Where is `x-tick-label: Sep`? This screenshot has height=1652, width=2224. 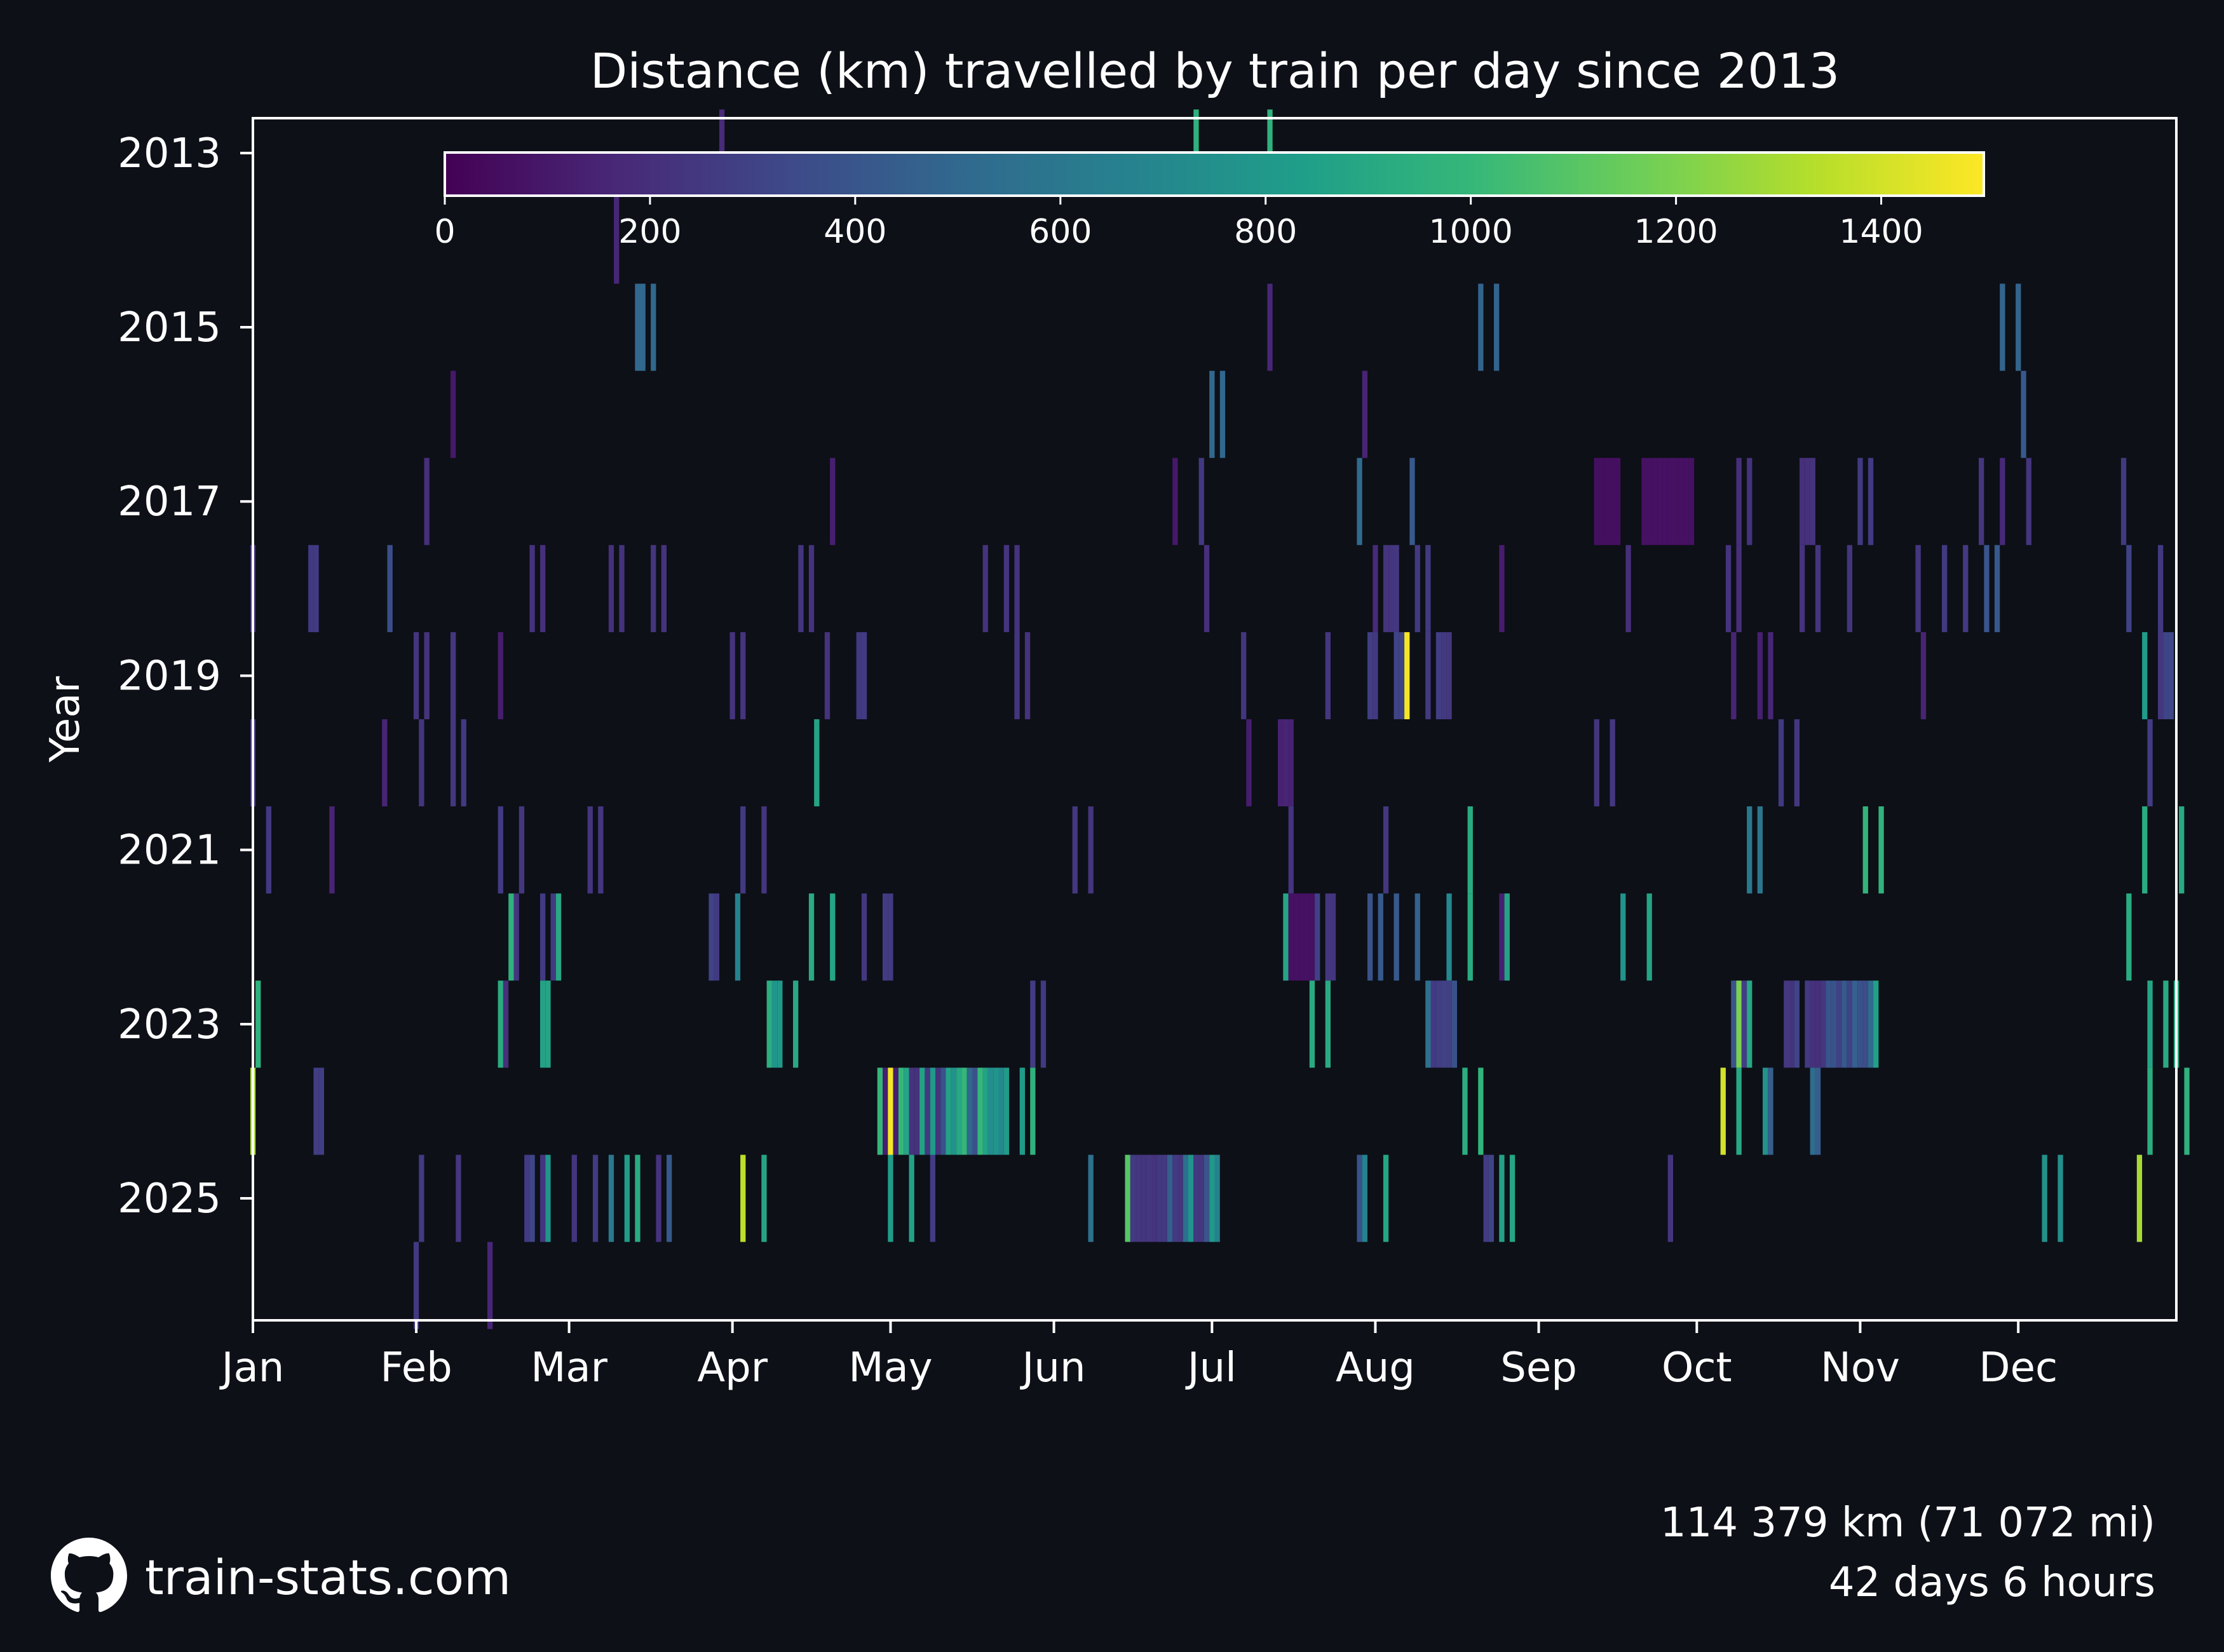 x-tick-label: Sep is located at coordinates (1539, 1368).